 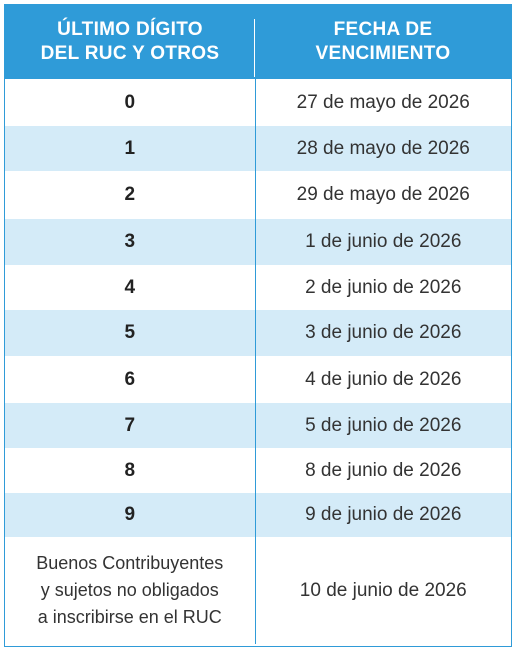 What do you see at coordinates (383, 29) in the screenshot?
I see `header-due-date-line1: FECHA DE` at bounding box center [383, 29].